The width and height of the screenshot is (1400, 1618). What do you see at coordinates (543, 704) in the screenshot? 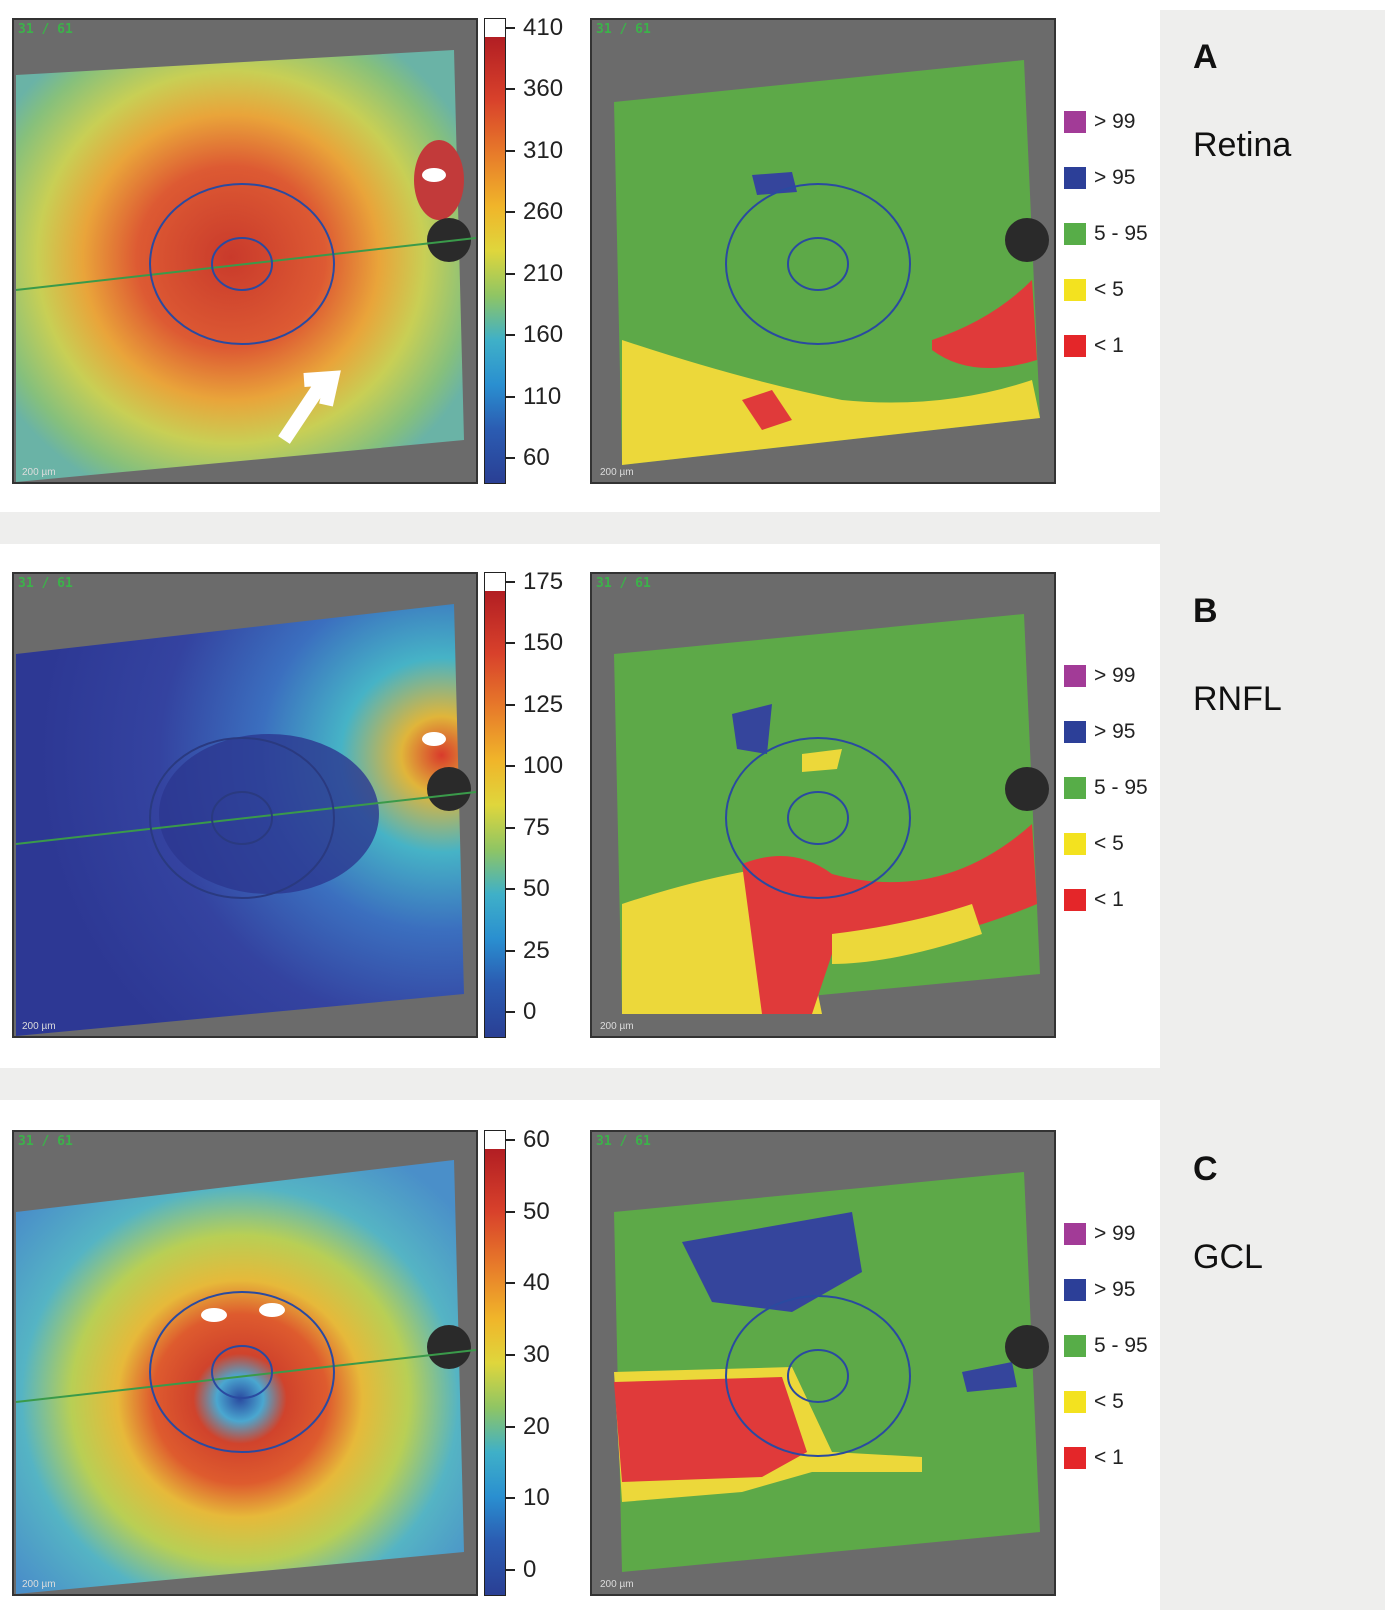
I see `tick-label: 125` at bounding box center [543, 704].